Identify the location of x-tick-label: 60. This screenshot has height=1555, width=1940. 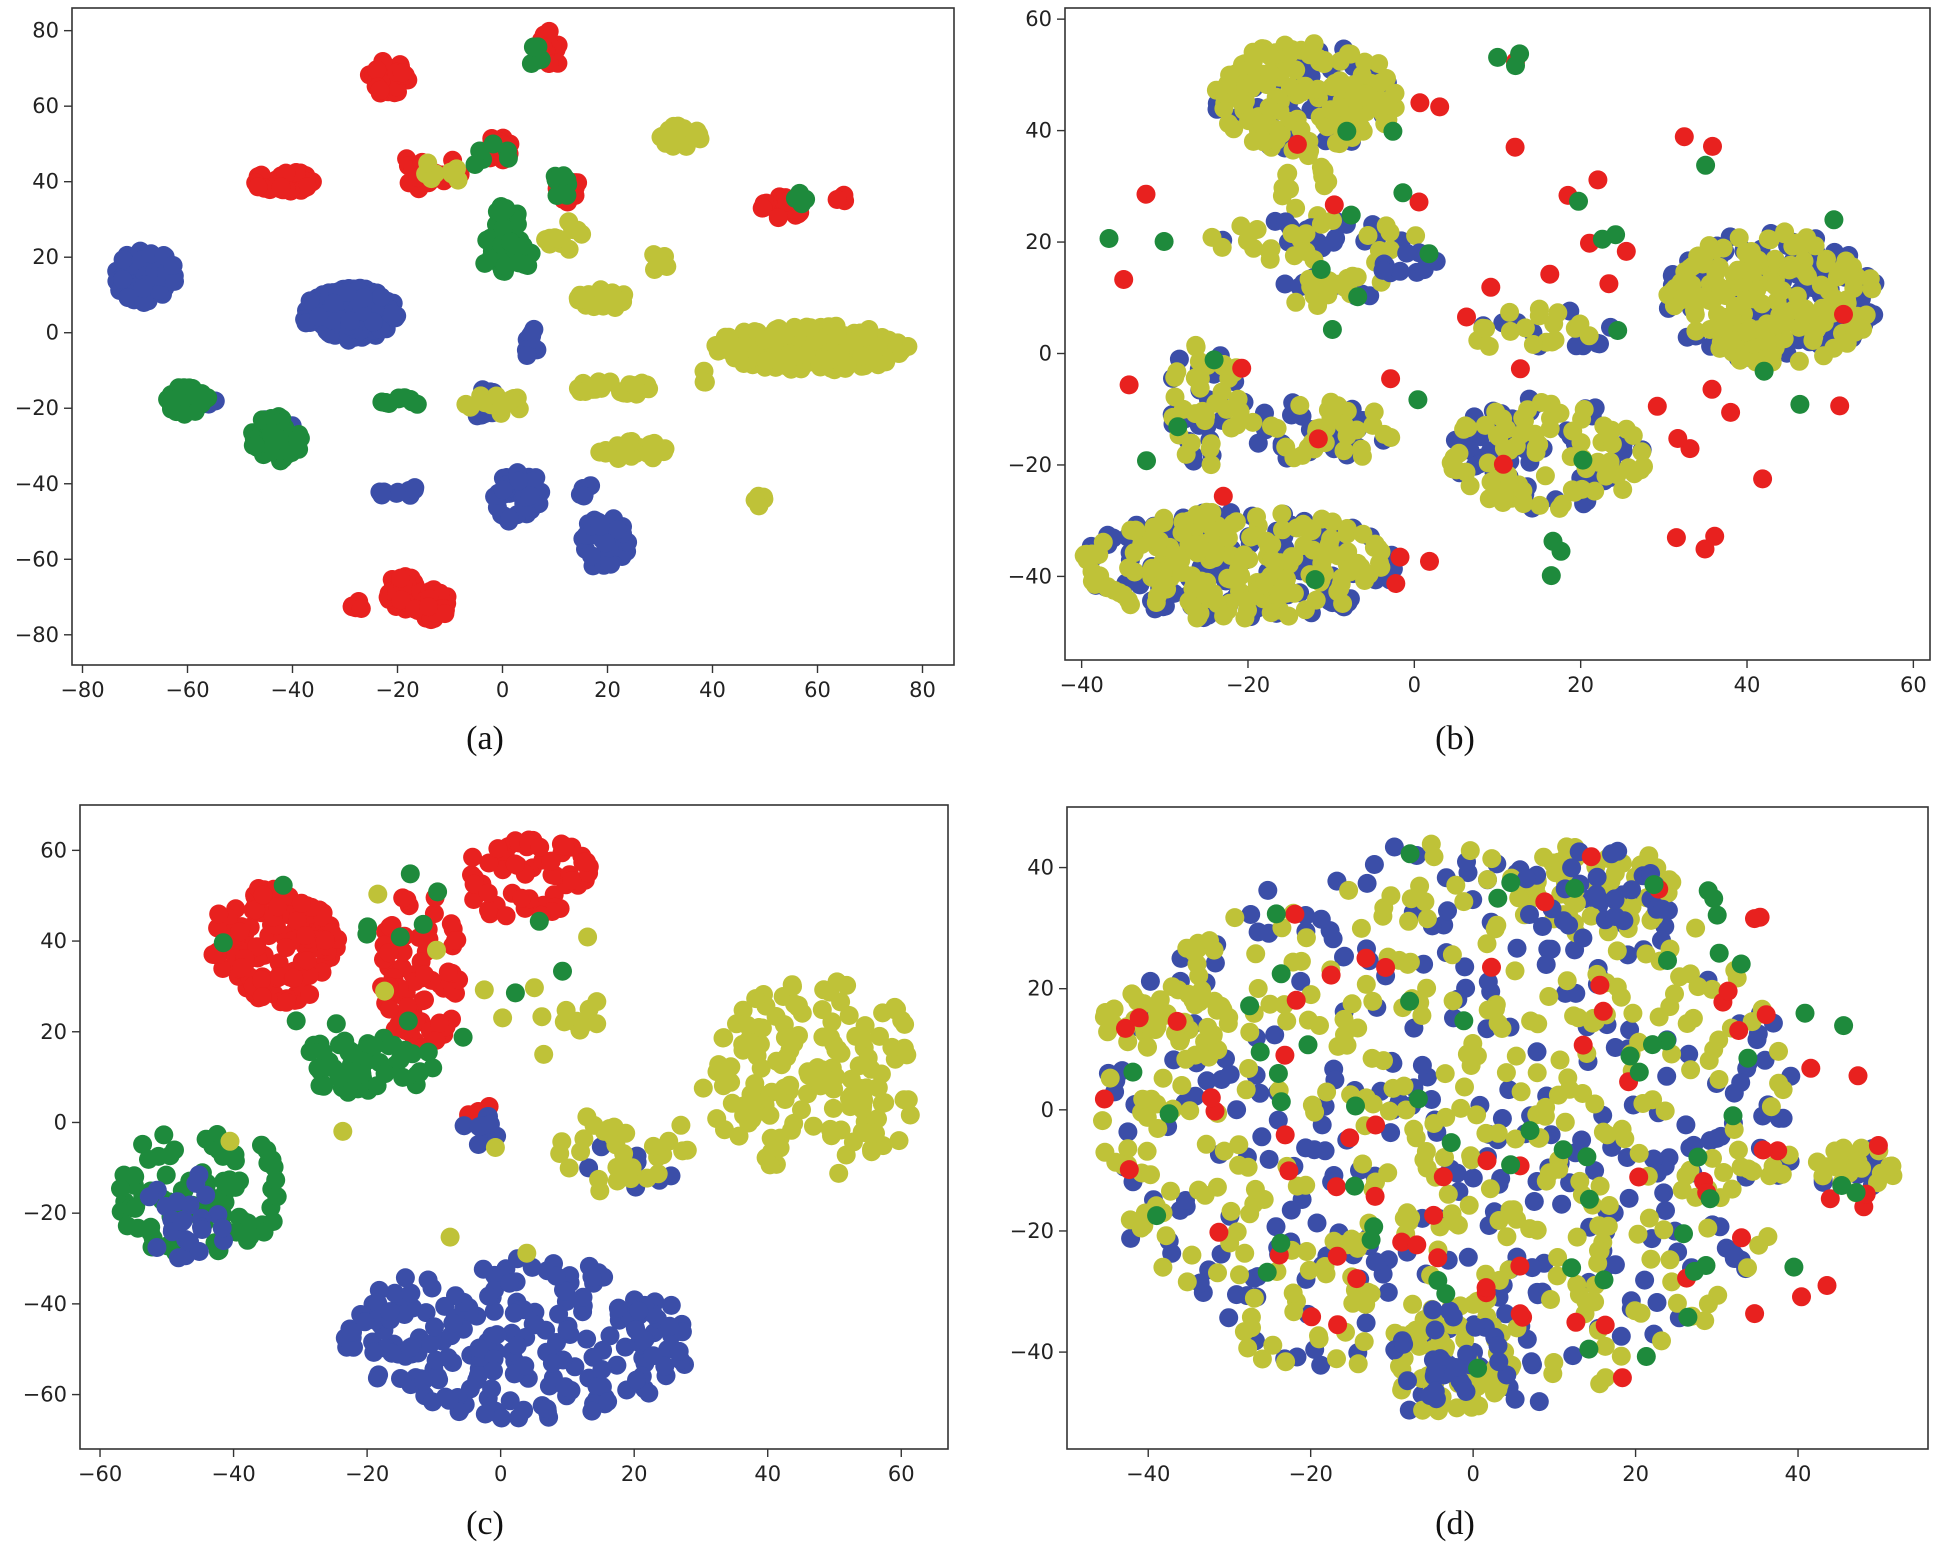
(817, 690).